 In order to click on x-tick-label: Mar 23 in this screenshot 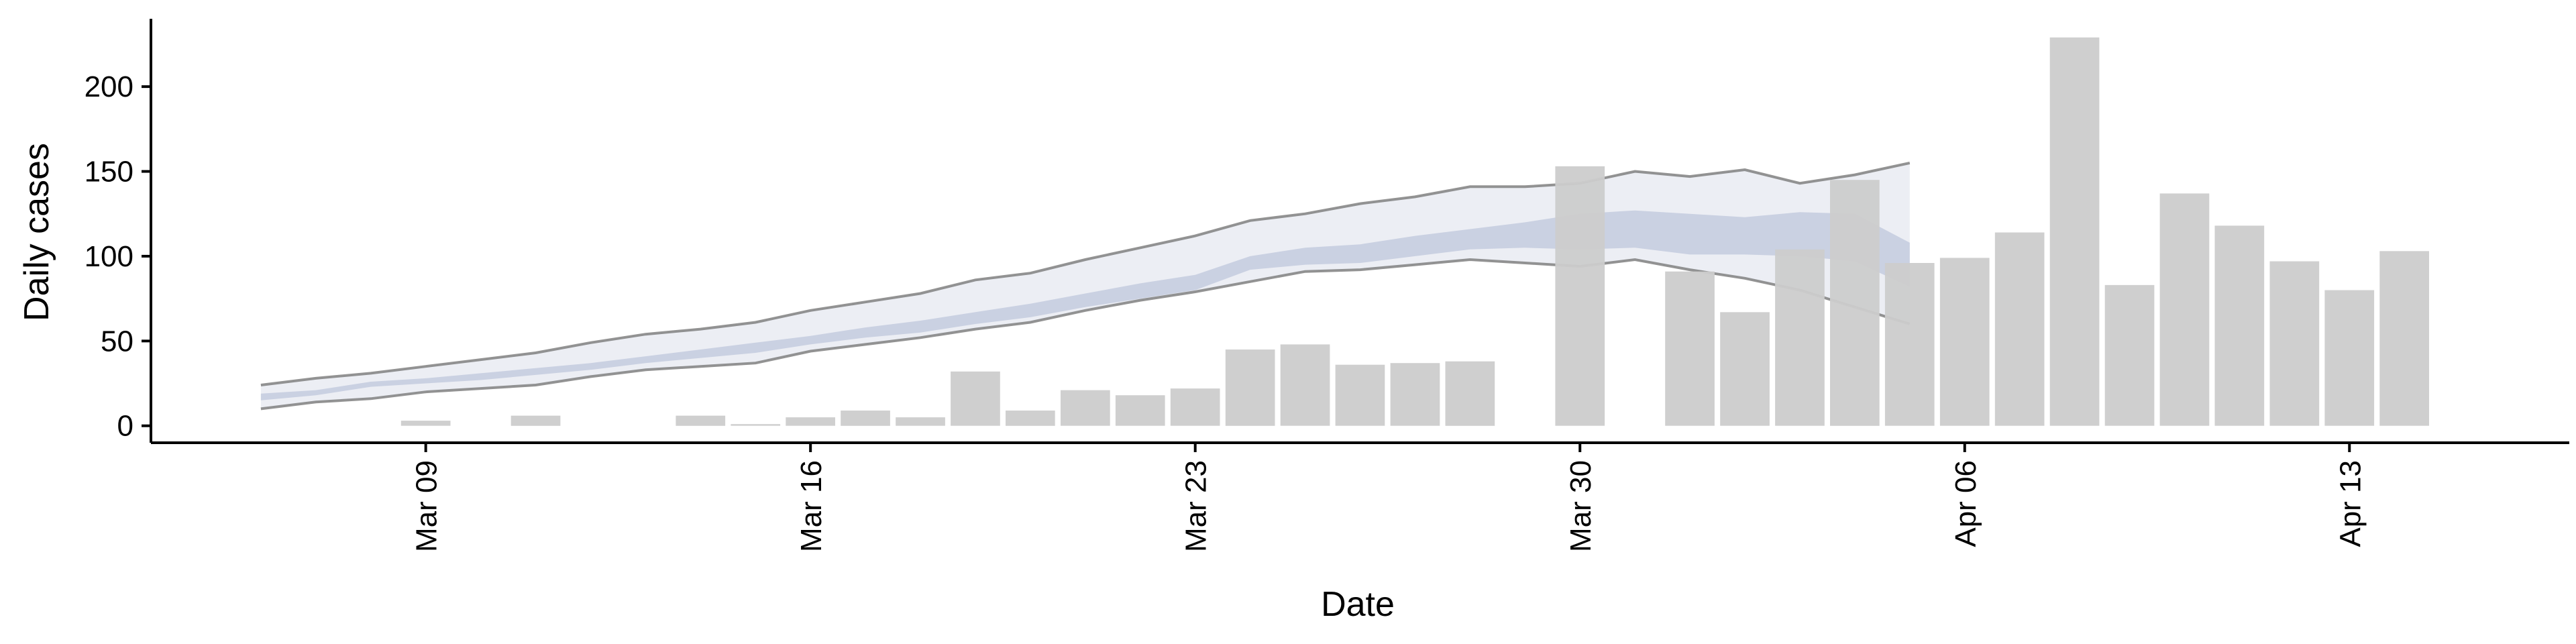, I will do `click(1196, 506)`.